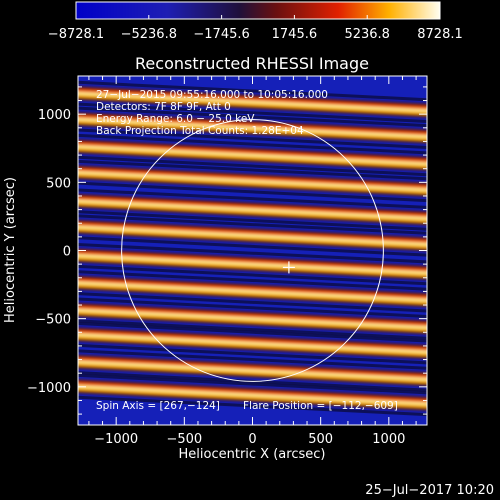  I want to click on x-tick-label: 0, so click(252, 439).